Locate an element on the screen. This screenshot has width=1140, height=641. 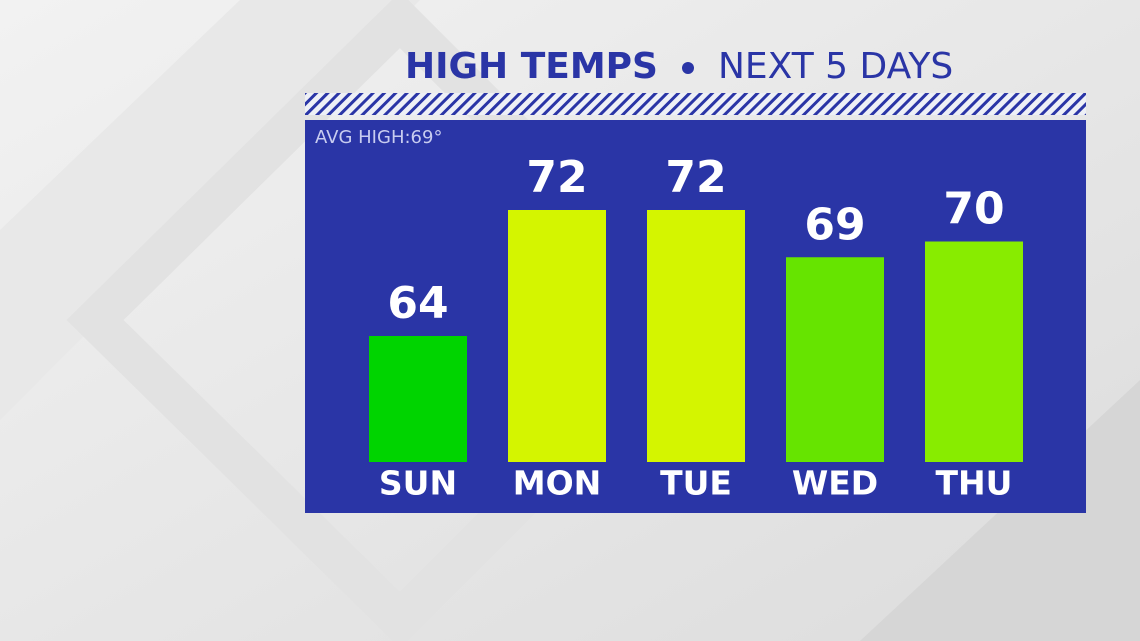
chart-title: HIGH TEMPS is located at coordinates (531, 66).